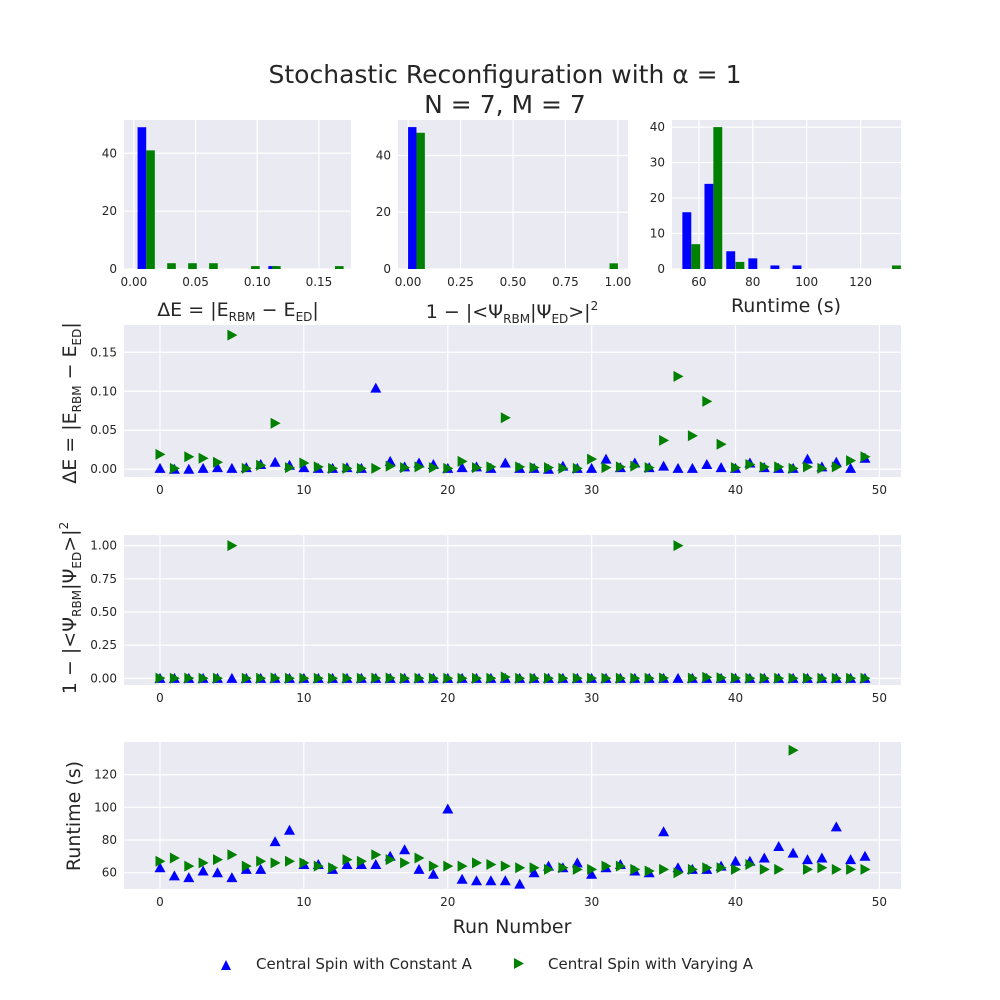 This screenshot has height=1000, width=1000. I want to click on x-tick-label: 0, so click(160, 902).